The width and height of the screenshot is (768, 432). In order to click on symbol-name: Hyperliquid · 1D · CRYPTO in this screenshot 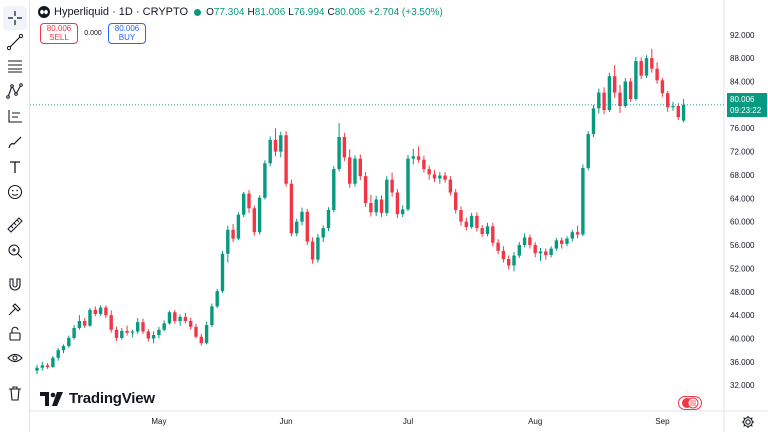, I will do `click(121, 12)`.